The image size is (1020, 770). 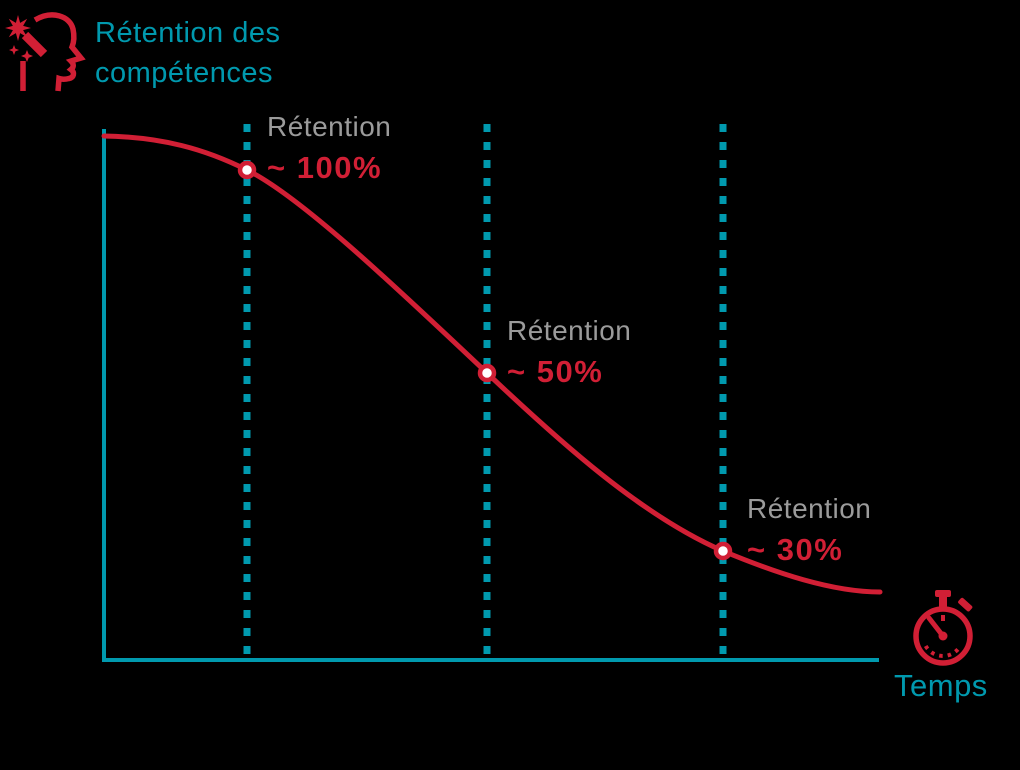 I want to click on stopwatch-icon, so click(x=943, y=628).